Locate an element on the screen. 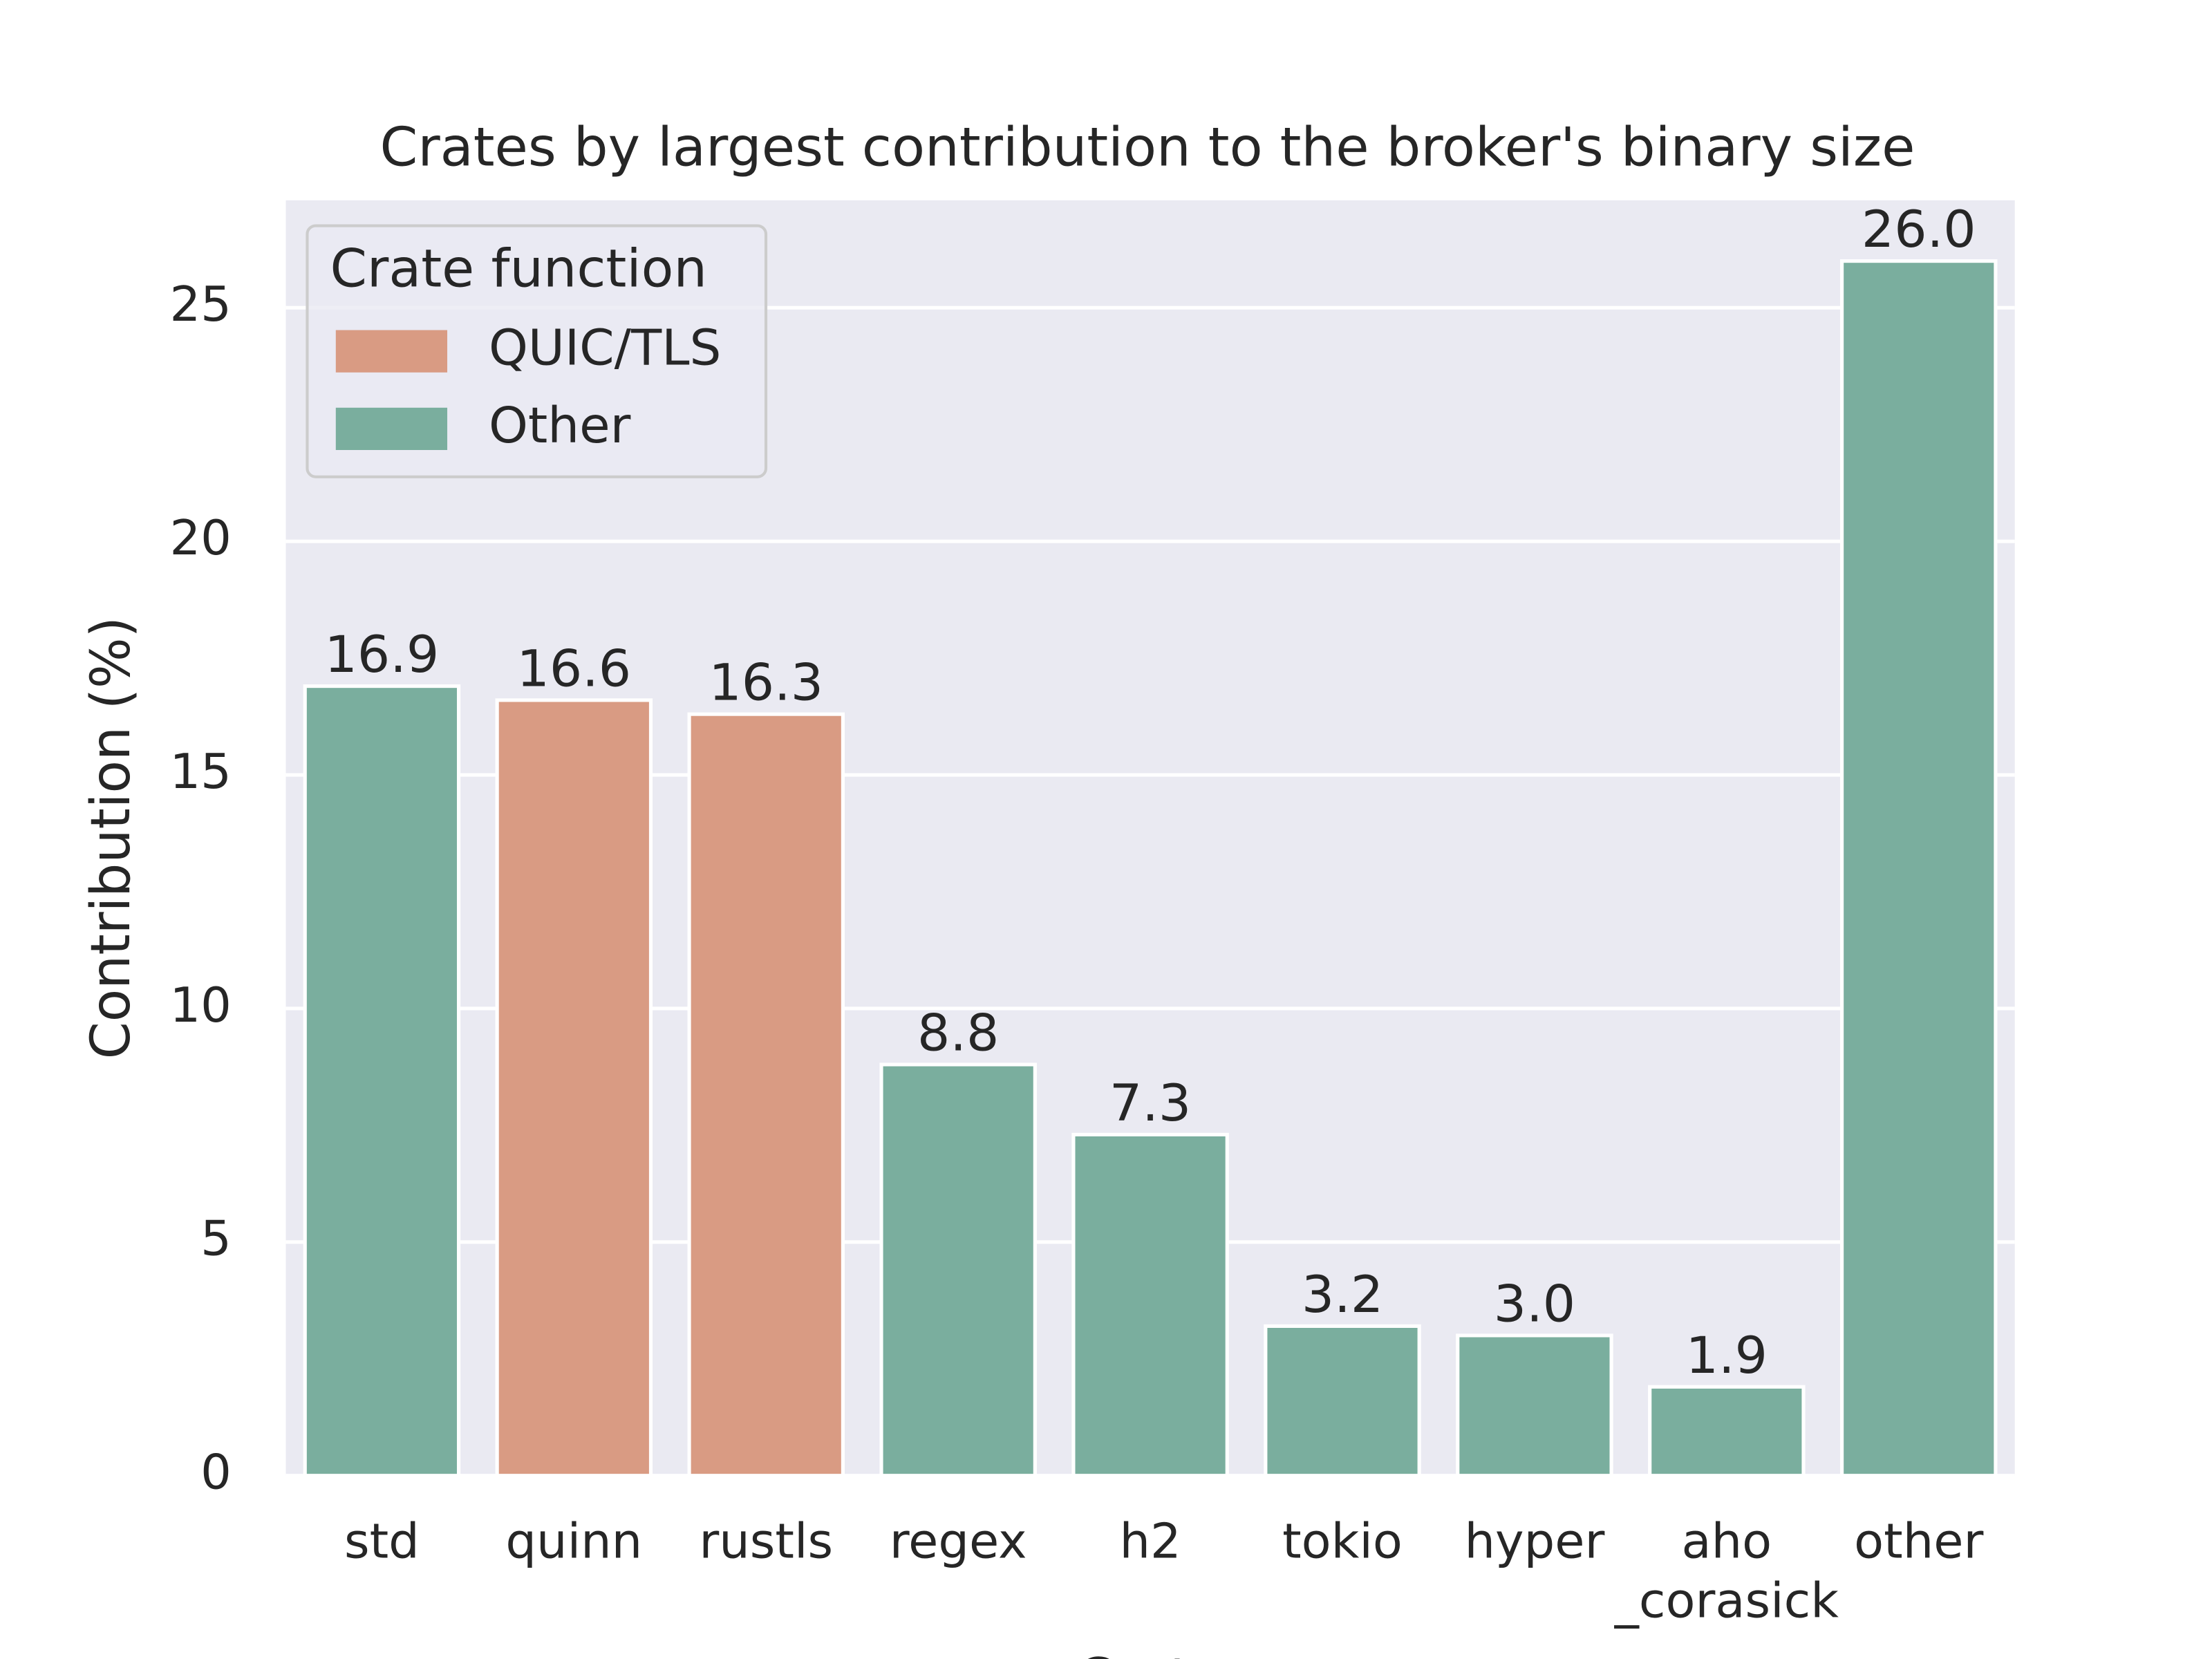  y-tick-label: 15 is located at coordinates (200, 772).